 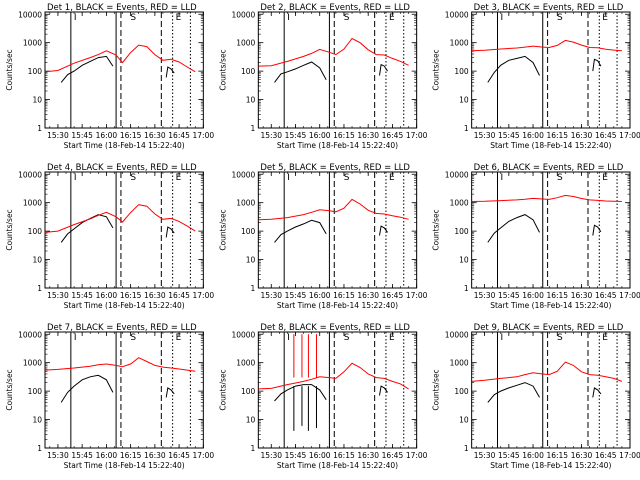 I want to click on interval-marker-label: I, so click(x=502, y=338).